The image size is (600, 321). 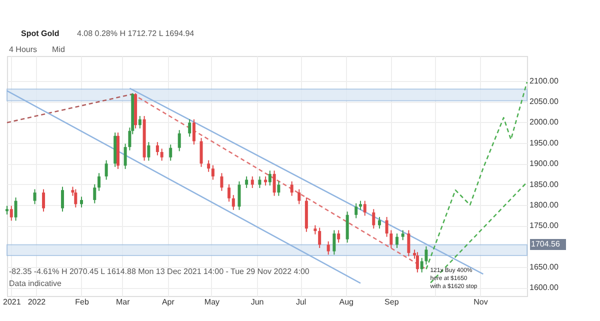 What do you see at coordinates (544, 287) in the screenshot?
I see `y-tick-label: 1600.00` at bounding box center [544, 287].